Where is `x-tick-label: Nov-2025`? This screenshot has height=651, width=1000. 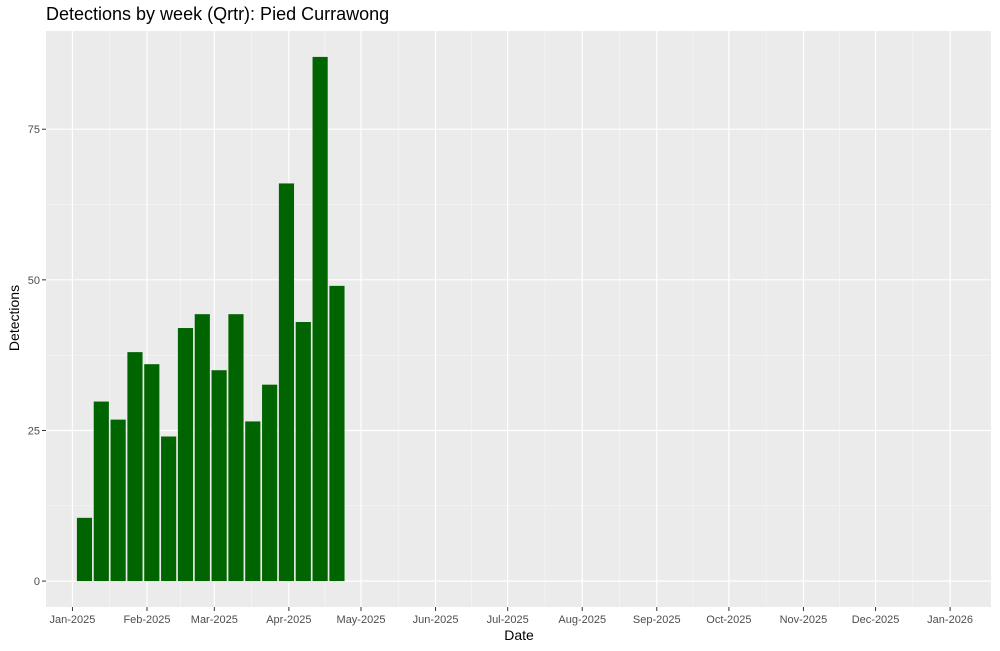
x-tick-label: Nov-2025 is located at coordinates (804, 620).